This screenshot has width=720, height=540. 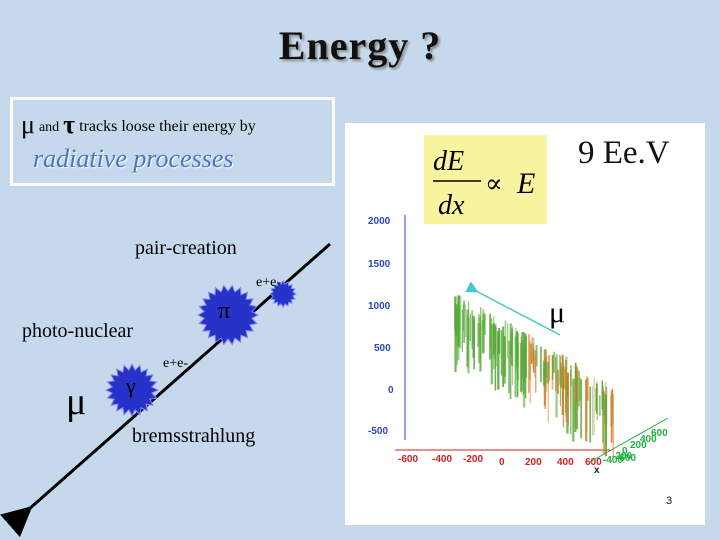 What do you see at coordinates (186, 248) in the screenshot?
I see `pair-creation-label: pair-creation` at bounding box center [186, 248].